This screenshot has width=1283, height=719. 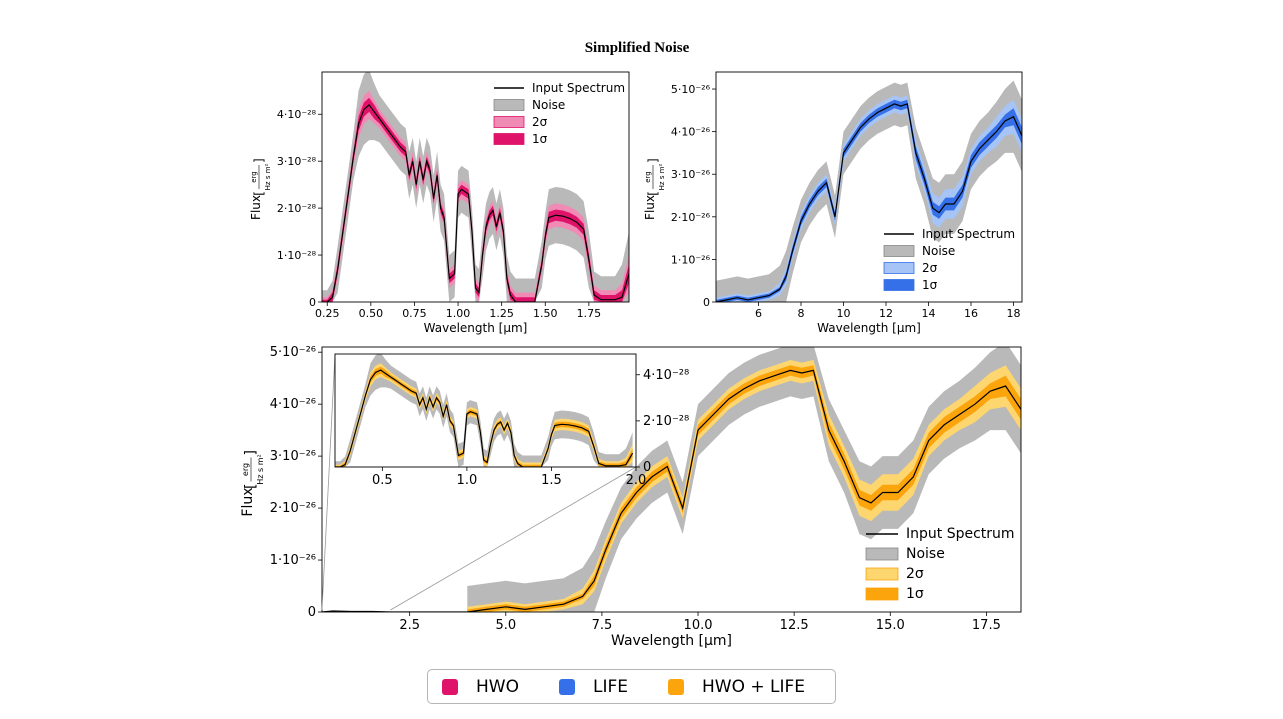 What do you see at coordinates (666, 421) in the screenshot?
I see `inset-ytick-label: 2·10⁻²⁸` at bounding box center [666, 421].